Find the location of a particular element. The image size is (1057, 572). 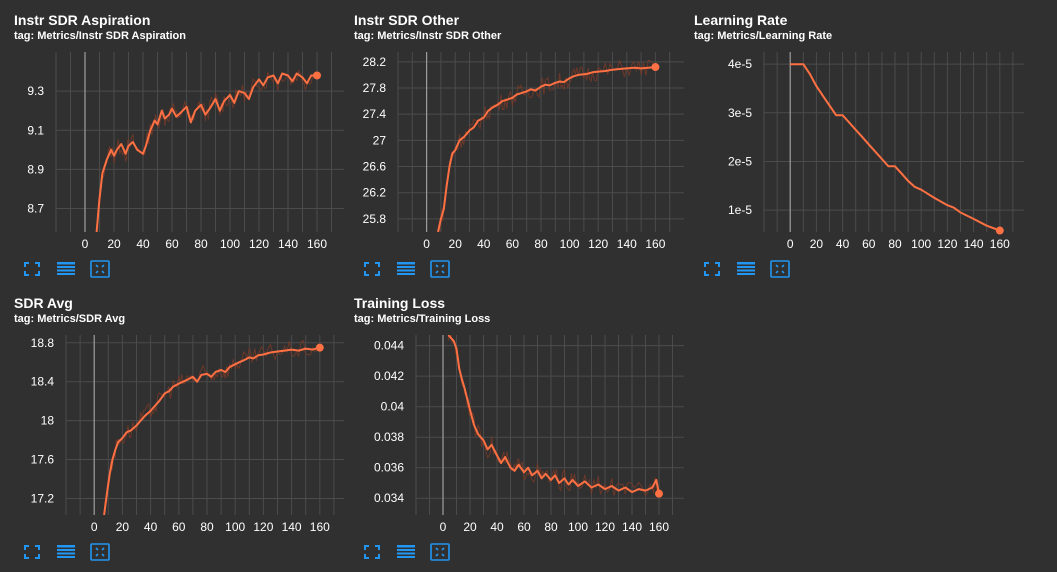

line-chart: 0 20 40 60 80 100 120 140 160 8.7 8.9 9.1 9.3 is located at coordinates (179, 132).